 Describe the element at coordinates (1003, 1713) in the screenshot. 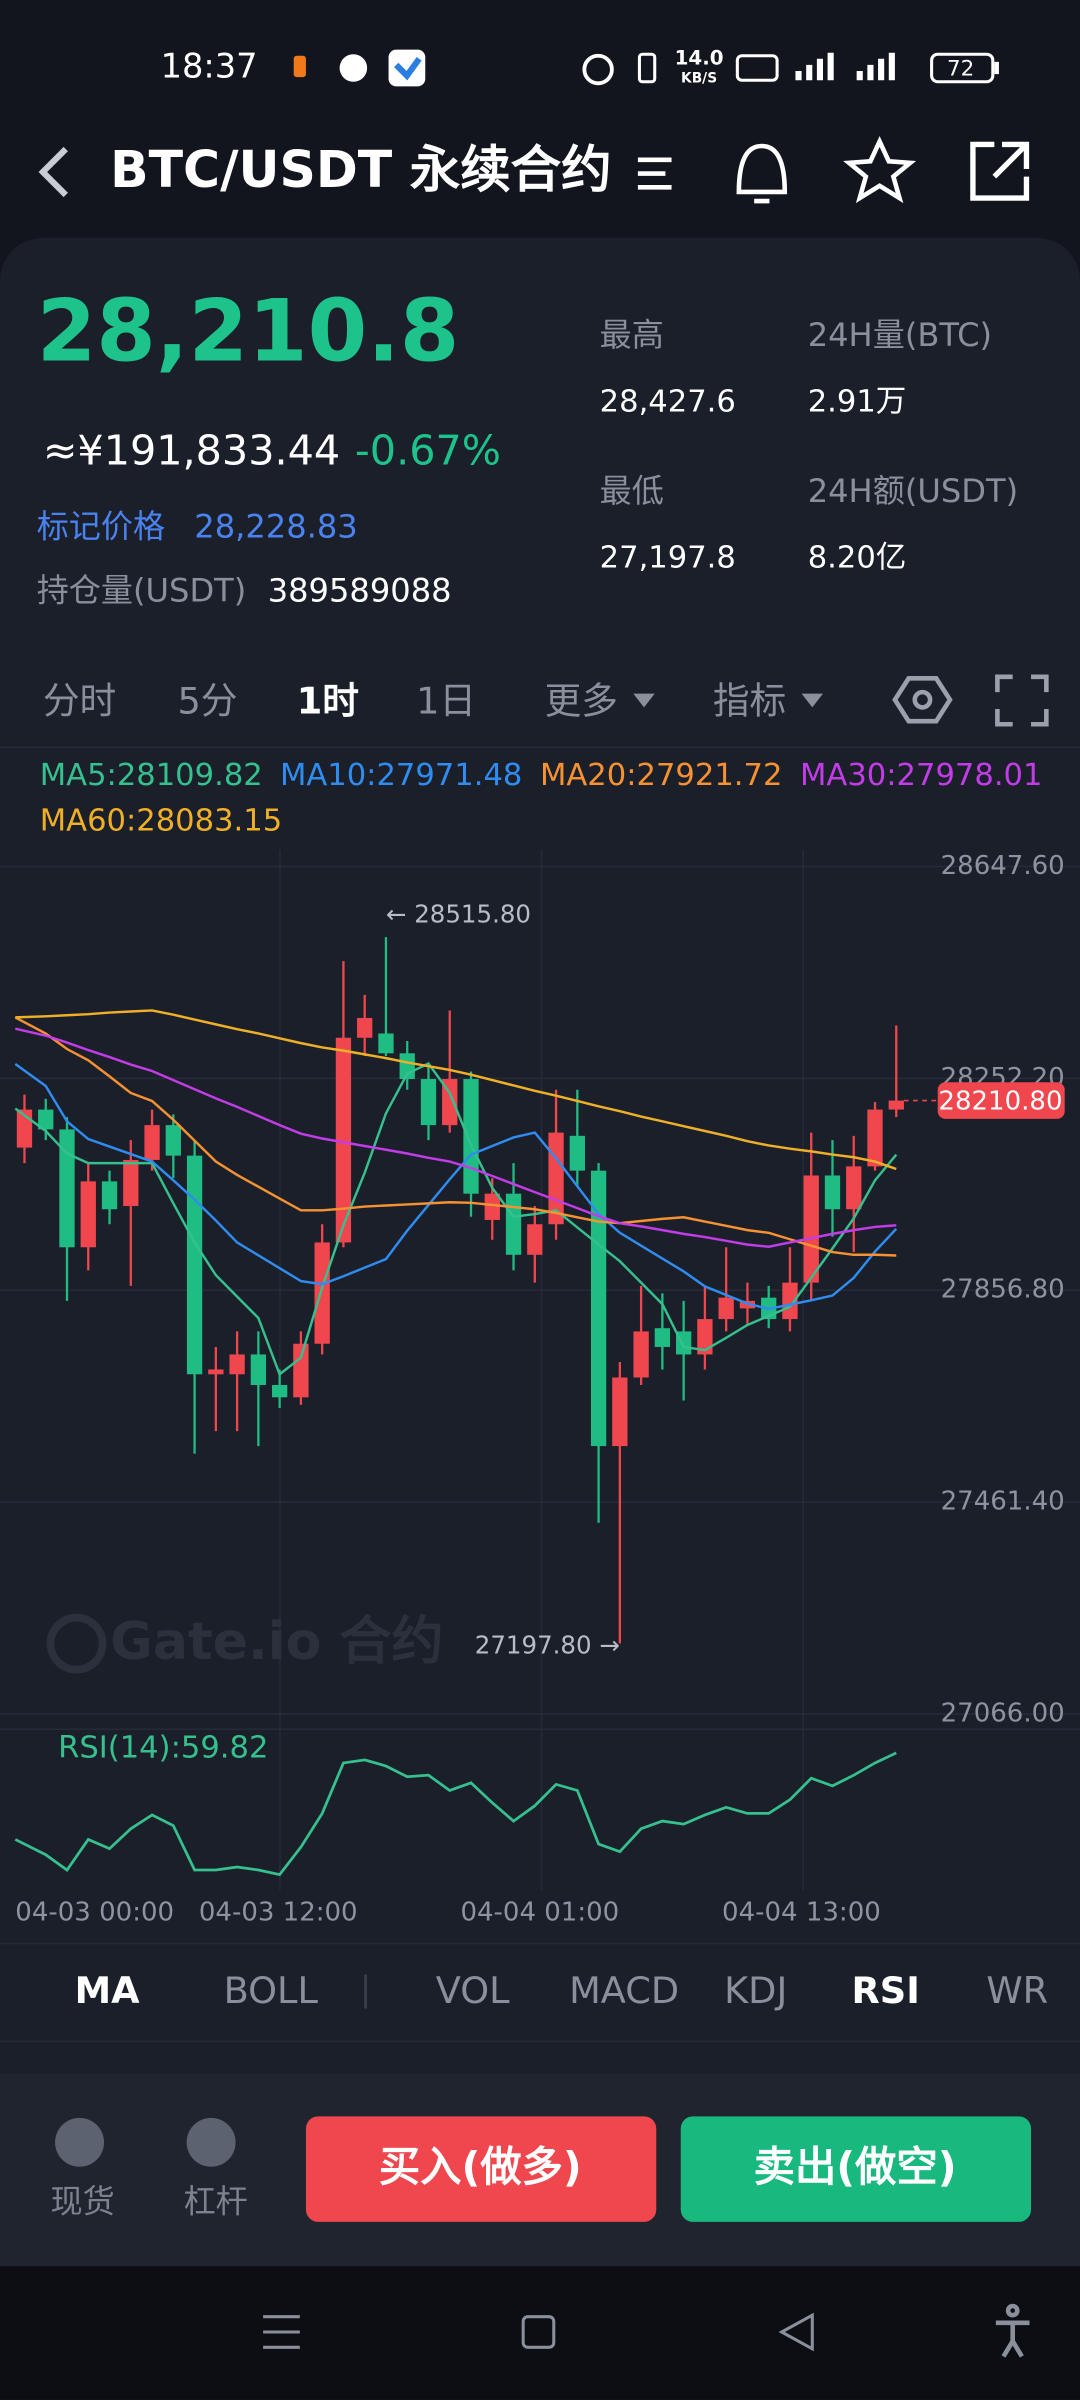

I see `y-tick-label: 27066.00` at that location.